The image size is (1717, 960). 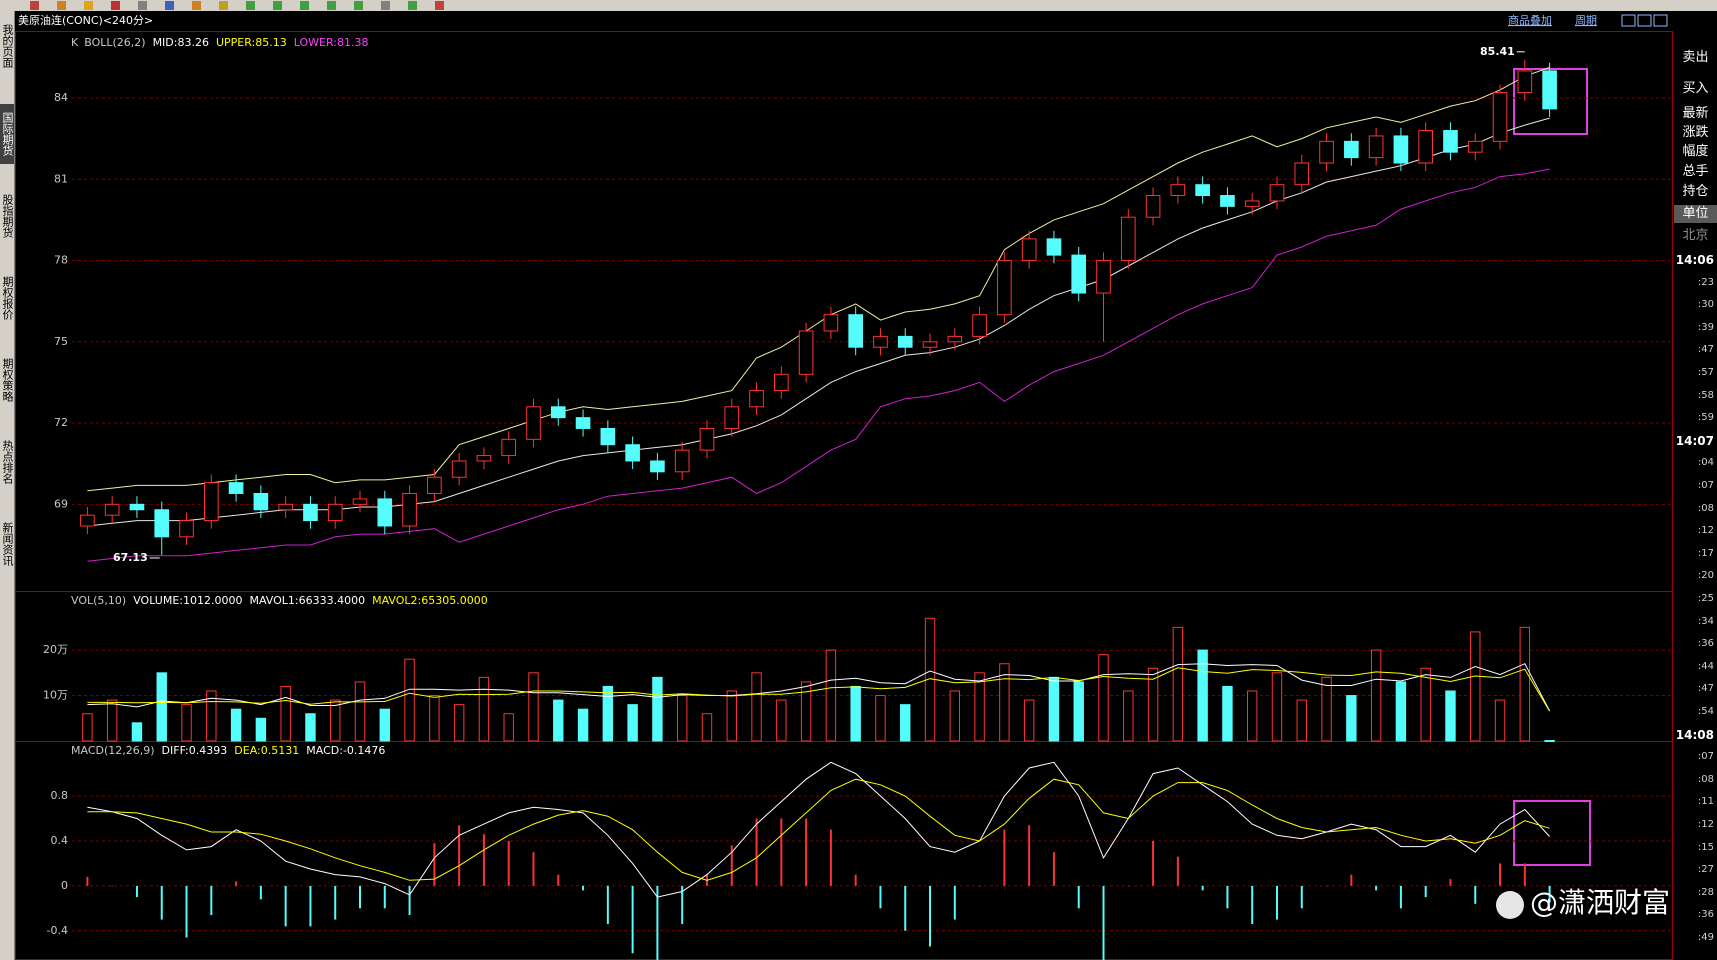 I want to click on trade-time: :47, so click(x=1705, y=350).